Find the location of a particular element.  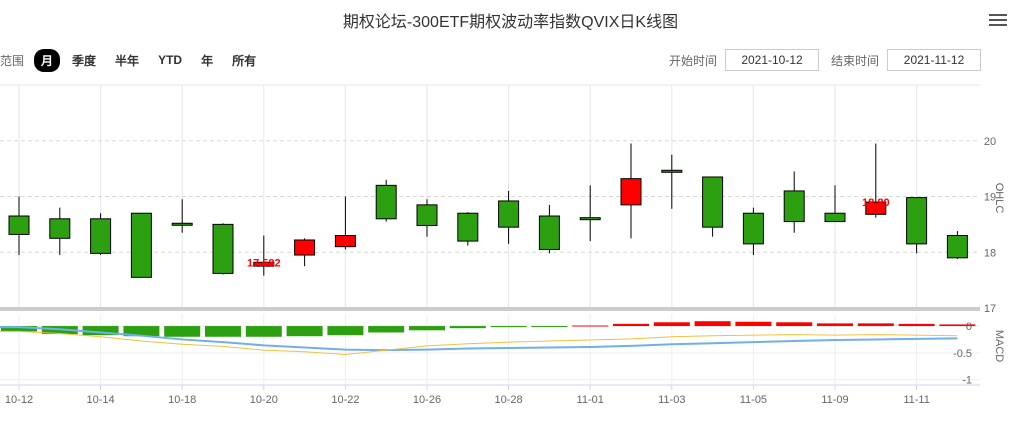

x-tick-label: 11-01 is located at coordinates (590, 400).